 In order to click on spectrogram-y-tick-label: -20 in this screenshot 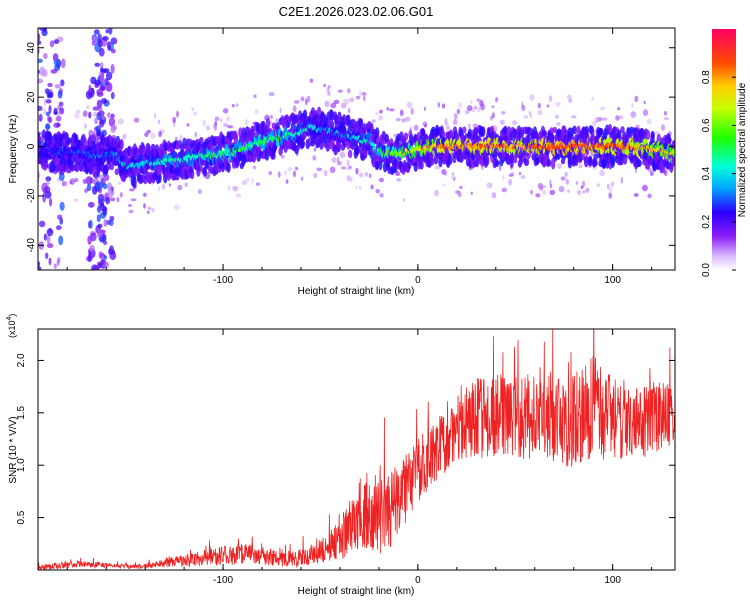, I will do `click(31, 195)`.